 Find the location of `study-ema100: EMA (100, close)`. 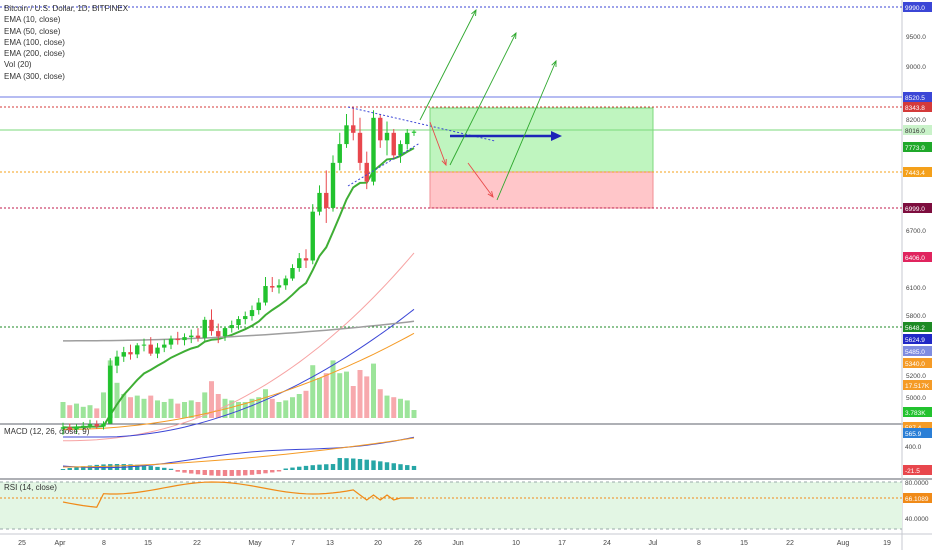

study-ema100: EMA (100, close) is located at coordinates (34, 42).